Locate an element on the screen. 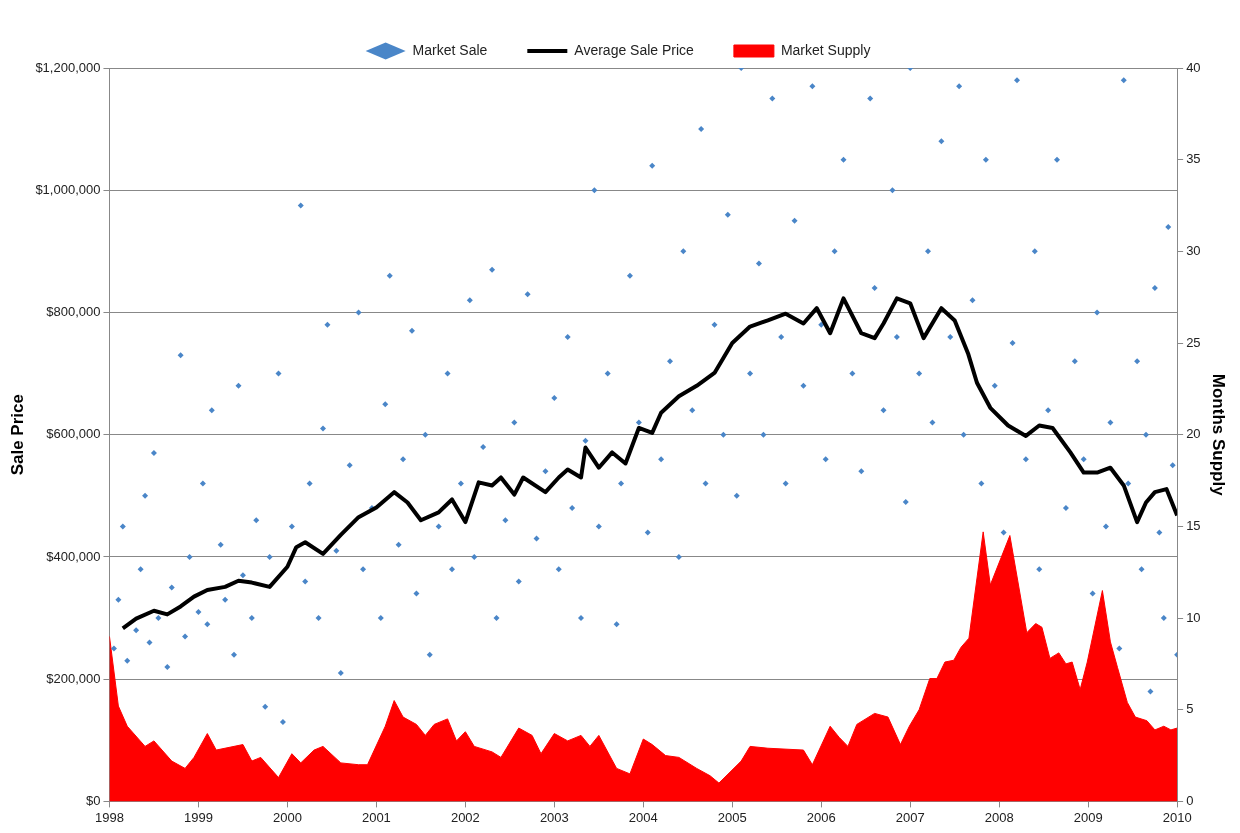  y2-tick-label: 30 is located at coordinates (1193, 250).